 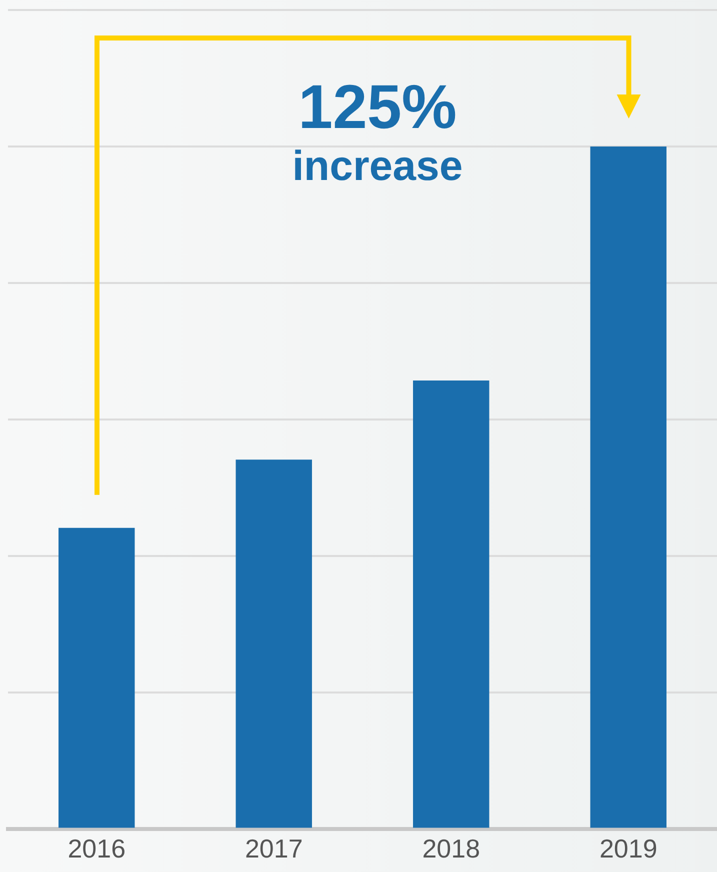 I want to click on text: 125%, so click(x=377, y=107).